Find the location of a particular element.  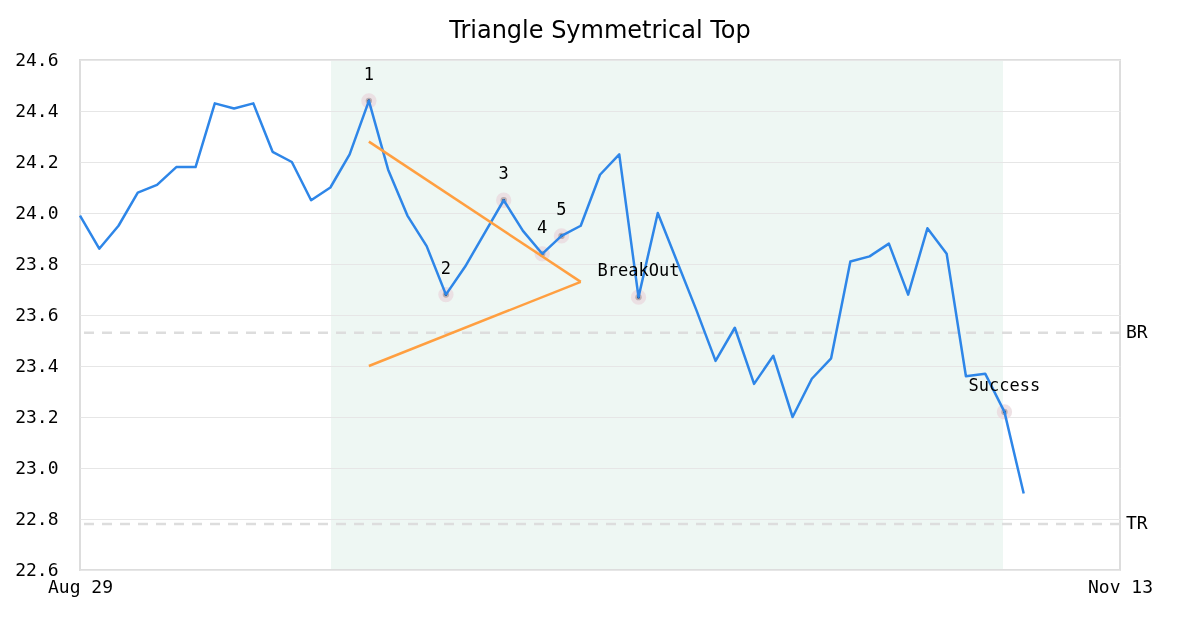

annotation: 4 is located at coordinates (542, 226).